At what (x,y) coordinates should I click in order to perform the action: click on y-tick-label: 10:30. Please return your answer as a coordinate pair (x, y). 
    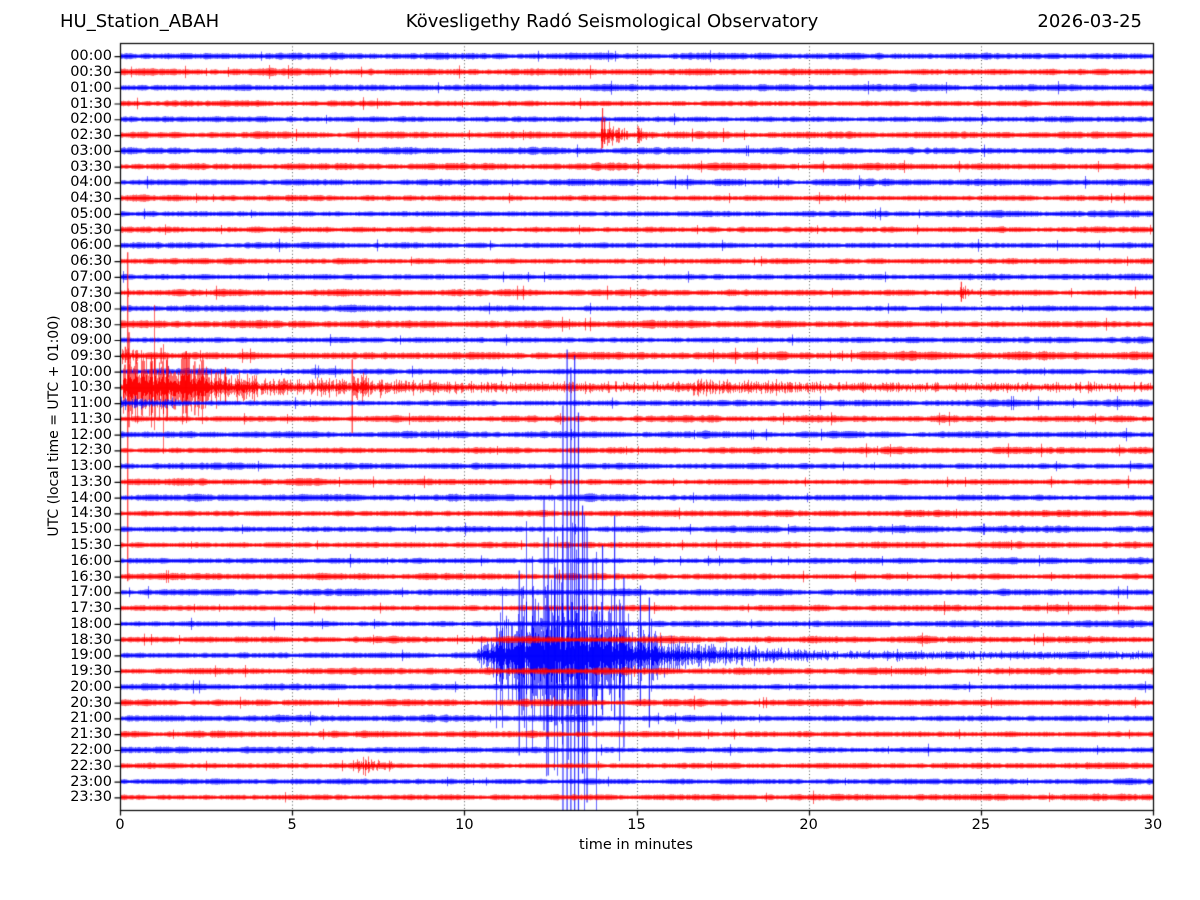
    Looking at the image, I should click on (91, 387).